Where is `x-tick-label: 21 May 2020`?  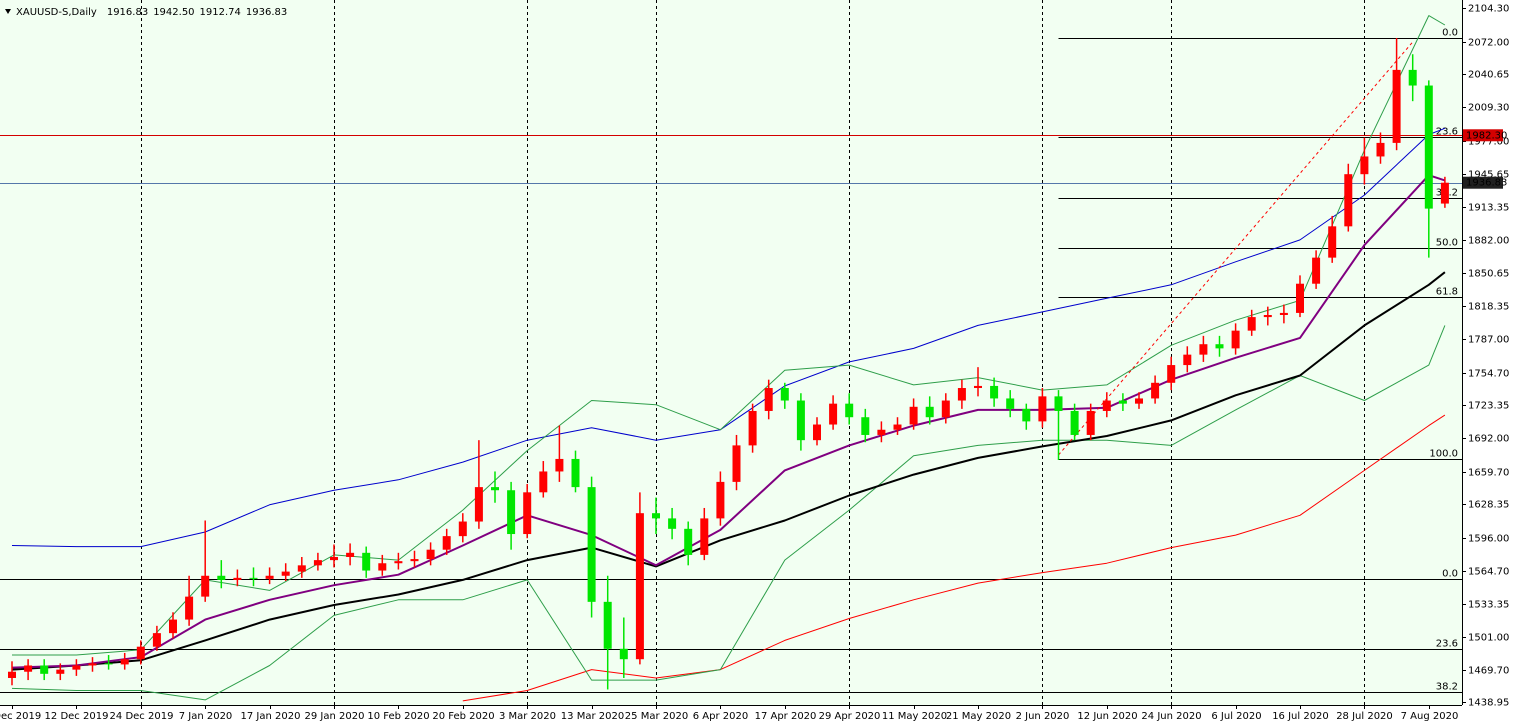 x-tick-label: 21 May 2020 is located at coordinates (978, 716).